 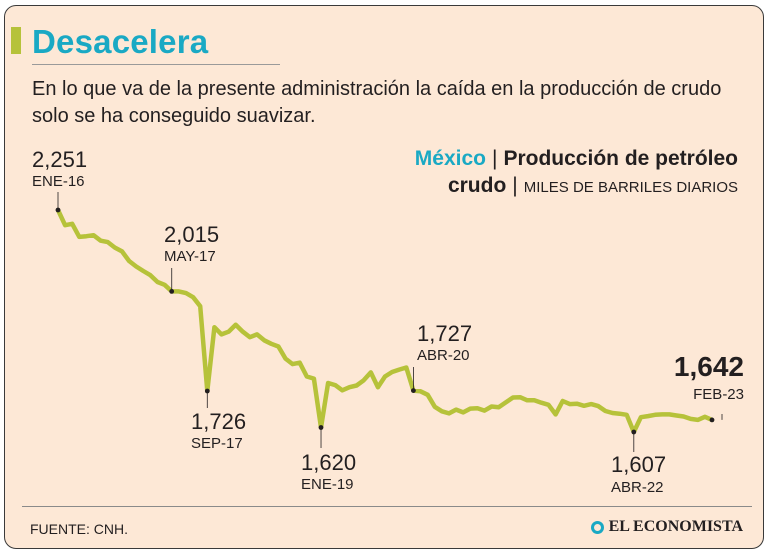 I want to click on annotation-value-label: 2,251, so click(x=59, y=159).